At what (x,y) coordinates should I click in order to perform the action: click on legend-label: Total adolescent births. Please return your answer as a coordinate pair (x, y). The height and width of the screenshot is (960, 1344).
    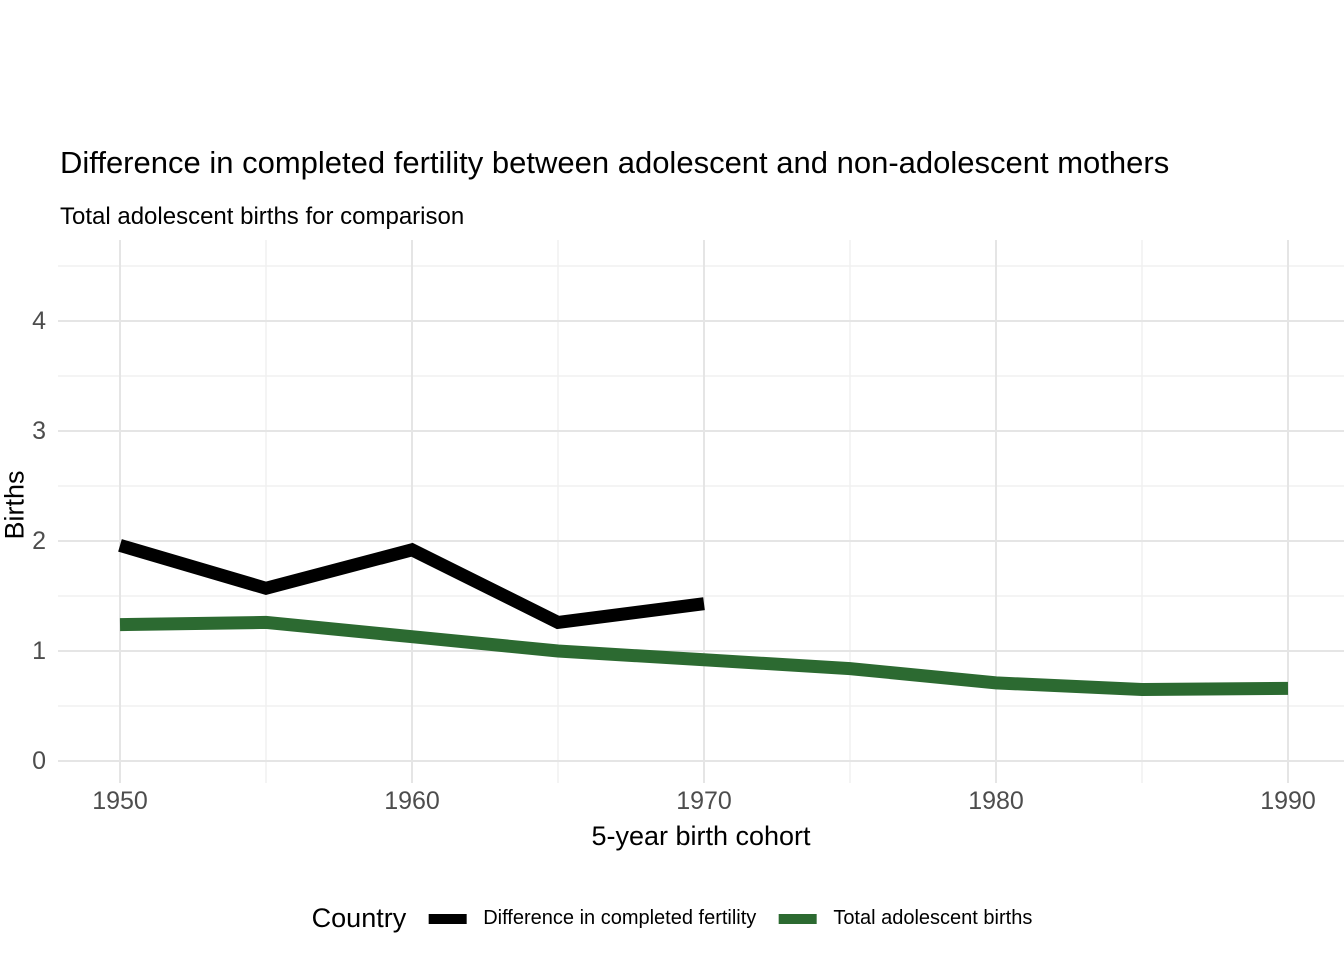
    Looking at the image, I should click on (933, 918).